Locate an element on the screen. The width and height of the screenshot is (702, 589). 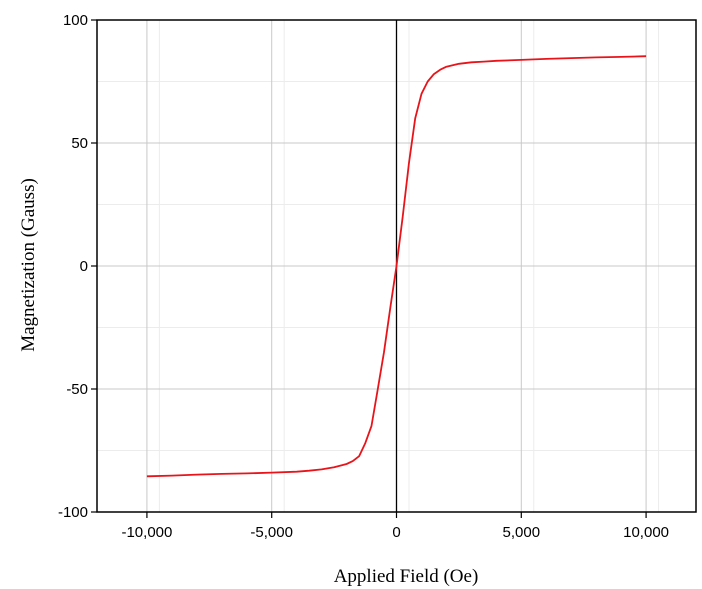
y-tick-label: 100 is located at coordinates (75, 20).